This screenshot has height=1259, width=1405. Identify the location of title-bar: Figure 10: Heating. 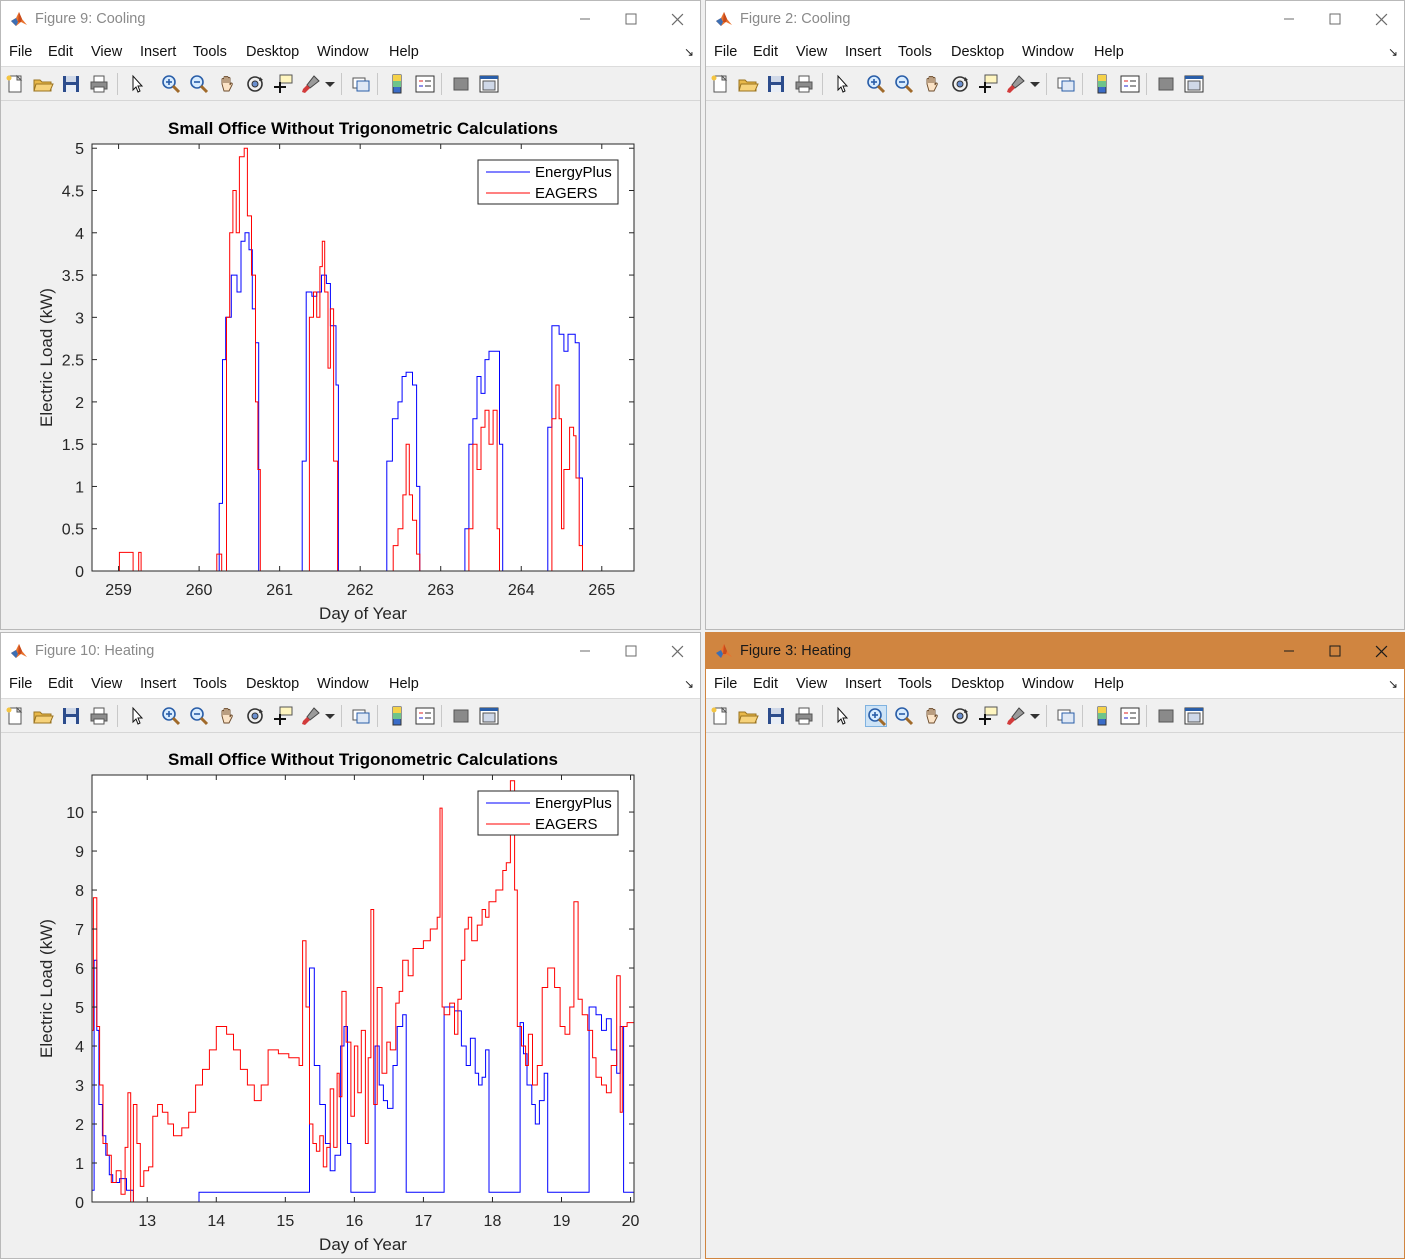
(350, 651).